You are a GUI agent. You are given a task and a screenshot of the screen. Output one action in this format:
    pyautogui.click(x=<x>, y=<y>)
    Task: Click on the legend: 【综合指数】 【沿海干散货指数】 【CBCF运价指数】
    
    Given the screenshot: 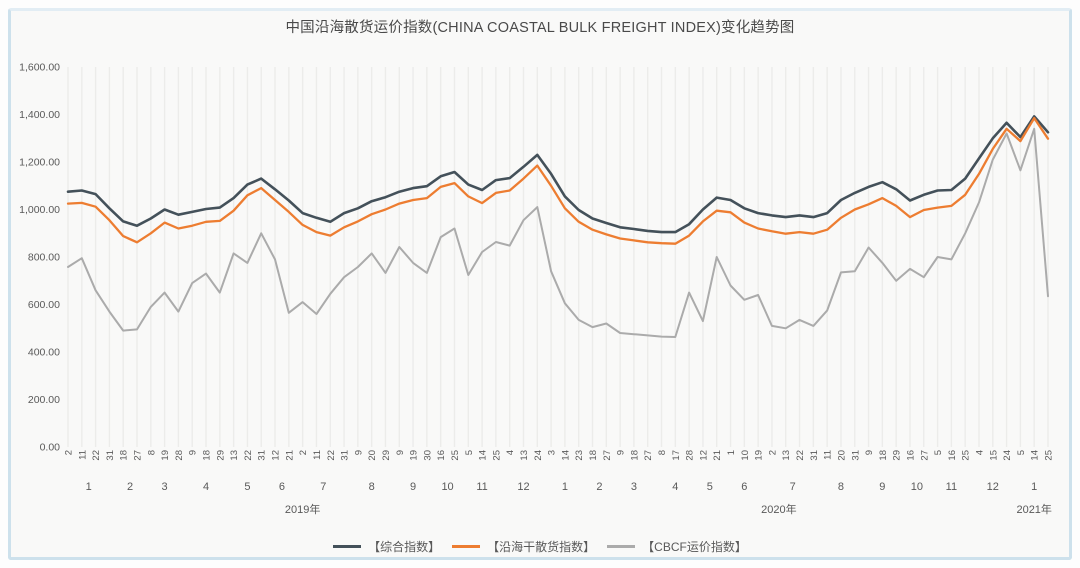 What is the action you would take?
    pyautogui.click(x=540, y=546)
    